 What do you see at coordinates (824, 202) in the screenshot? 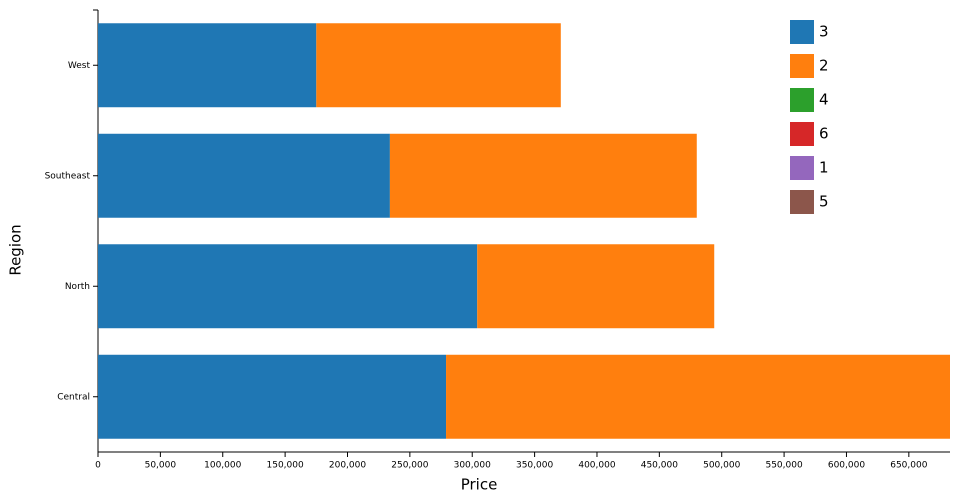
I see `legend-label: 5` at bounding box center [824, 202].